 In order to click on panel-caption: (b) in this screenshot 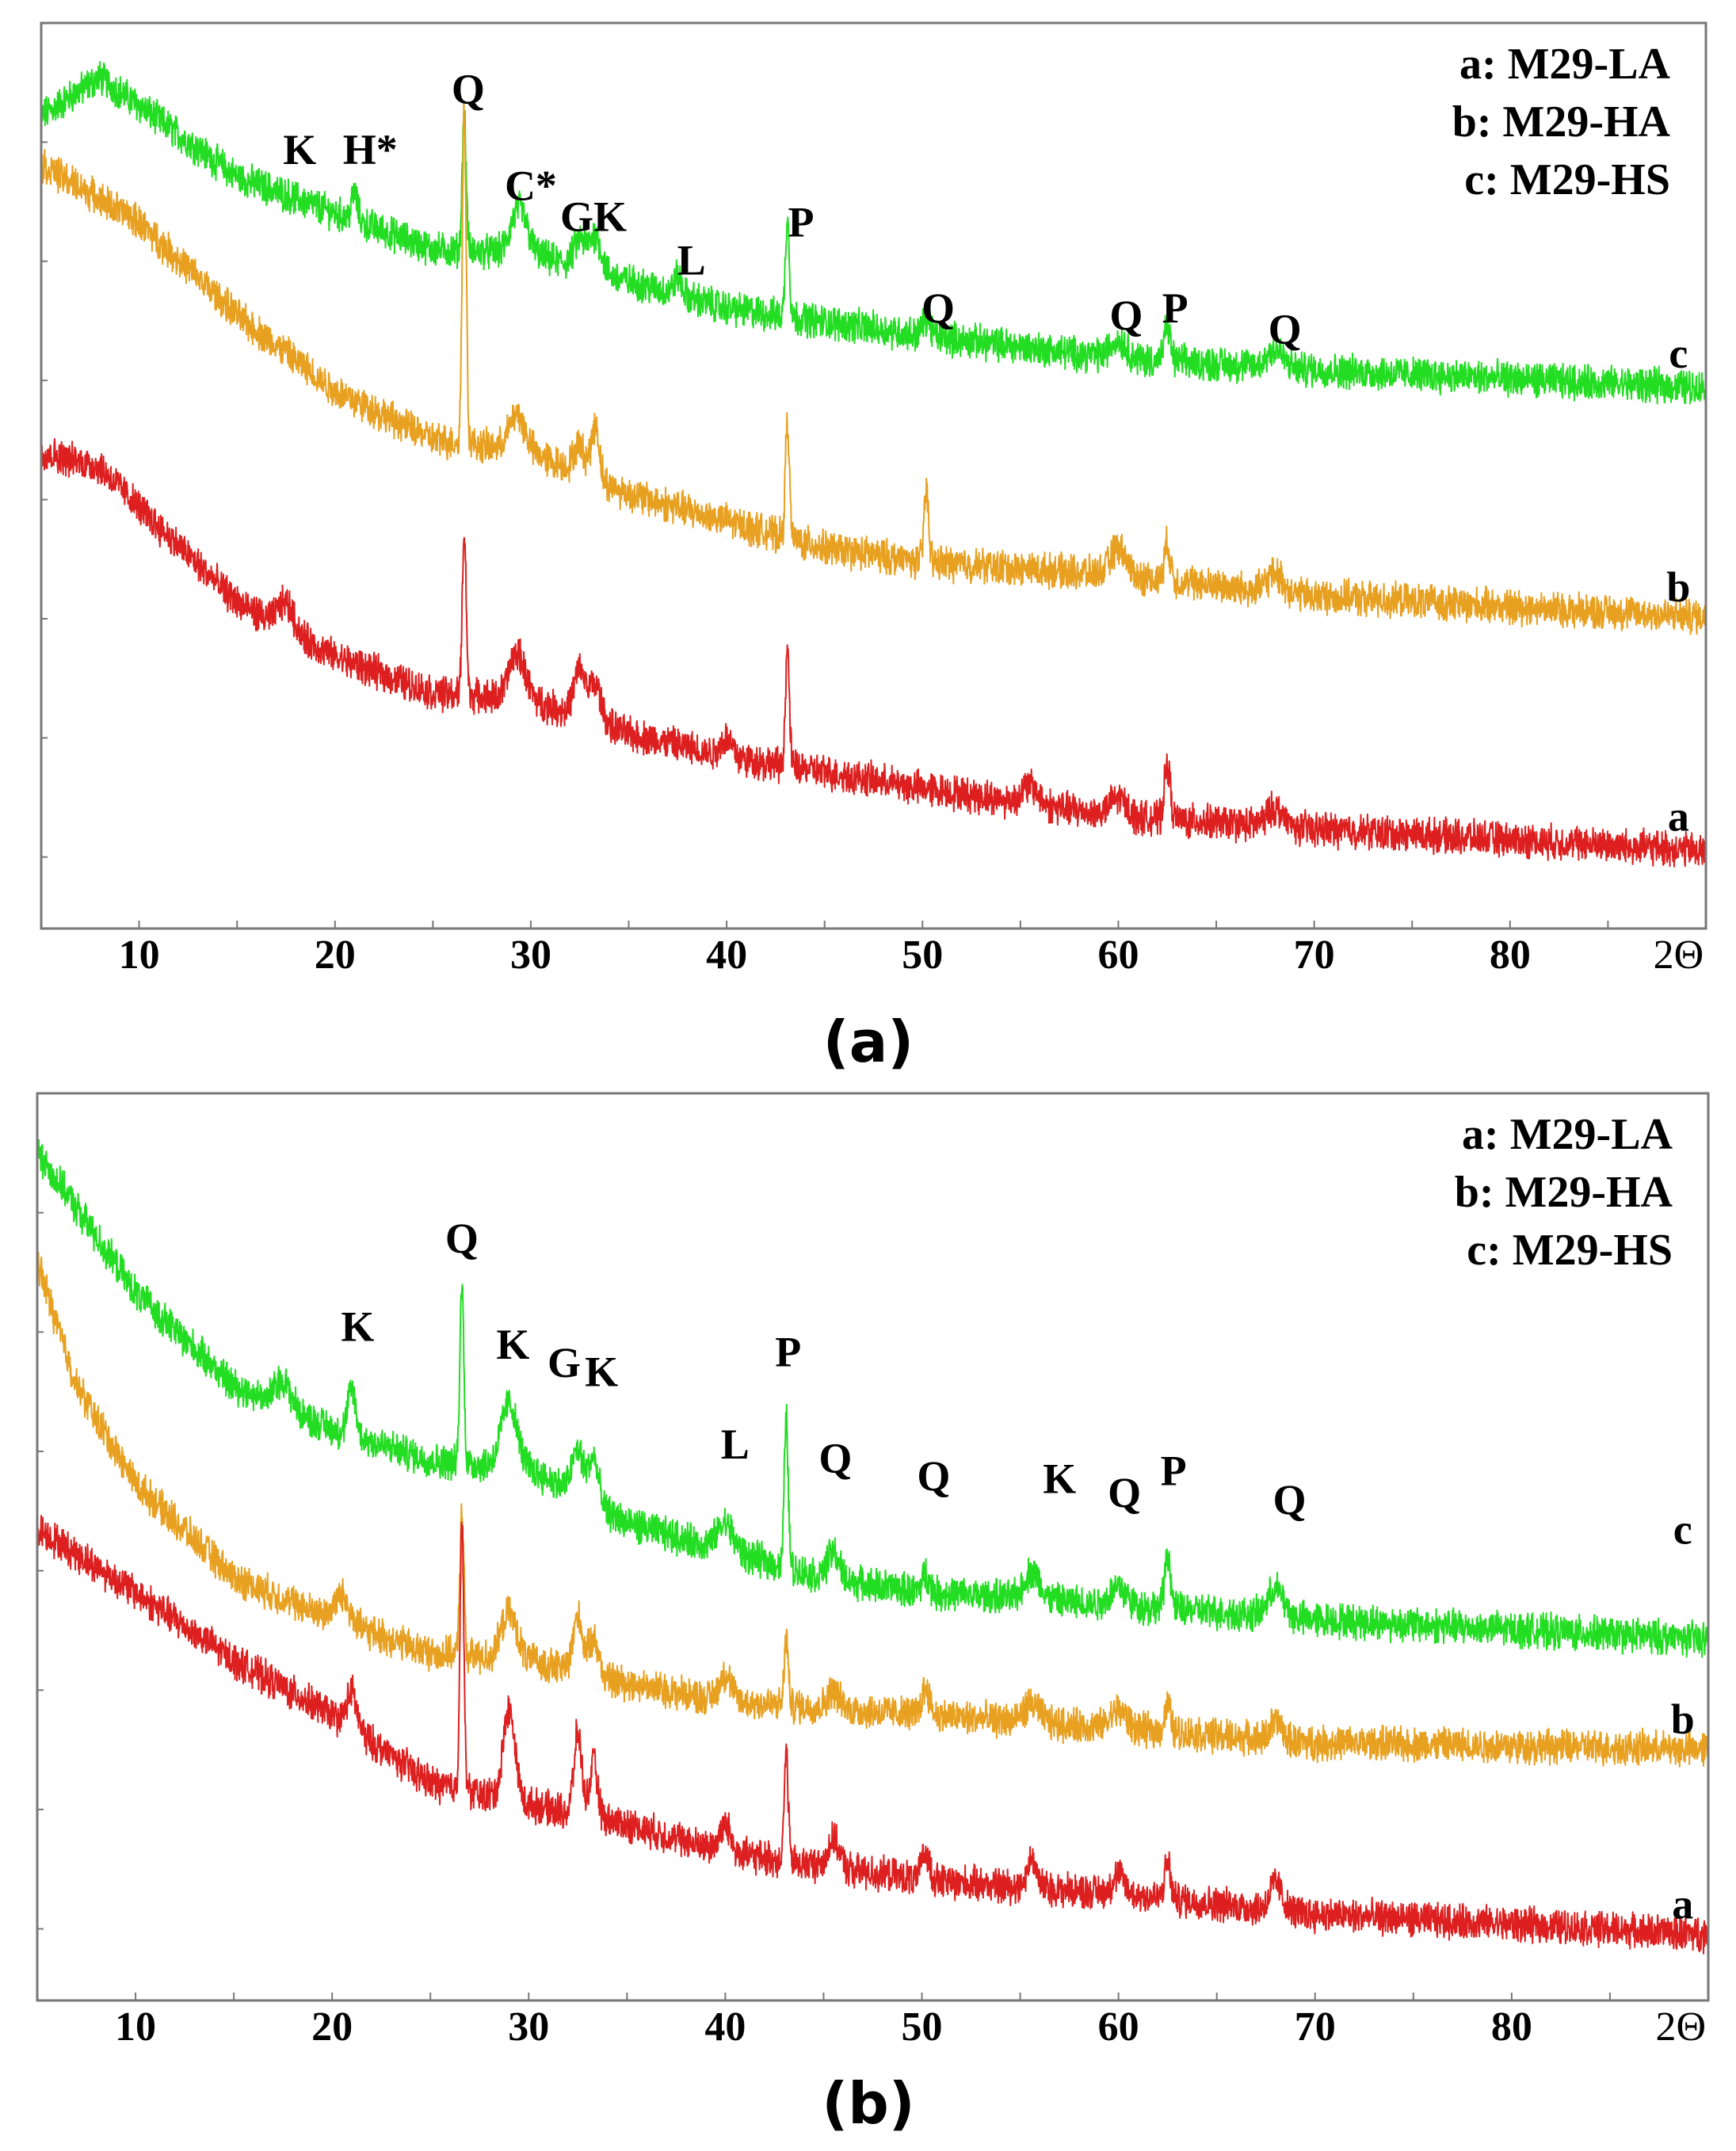, I will do `click(868, 2103)`.